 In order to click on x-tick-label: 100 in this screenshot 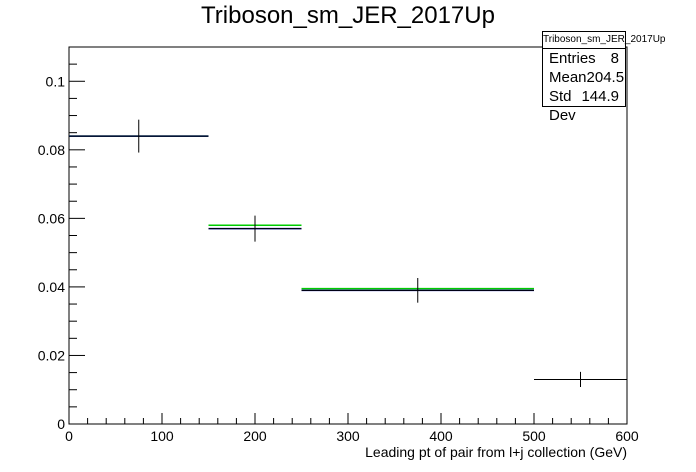, I will do `click(162, 436)`.